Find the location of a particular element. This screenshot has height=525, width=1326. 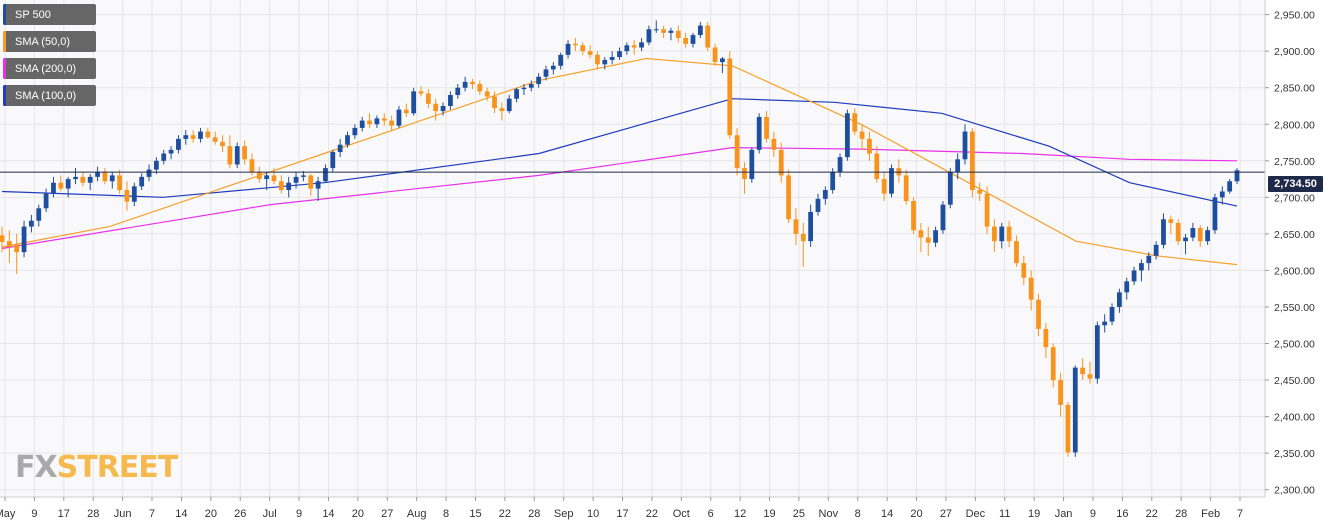

legend-label-sma100: SMA (100,0) is located at coordinates (46, 95).